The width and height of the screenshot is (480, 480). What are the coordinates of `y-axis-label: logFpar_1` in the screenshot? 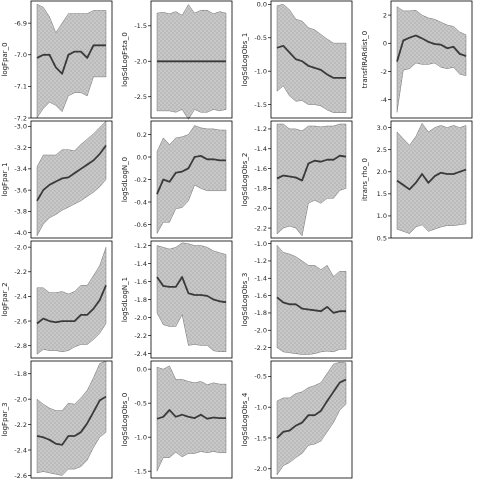 It's located at (5, 179).